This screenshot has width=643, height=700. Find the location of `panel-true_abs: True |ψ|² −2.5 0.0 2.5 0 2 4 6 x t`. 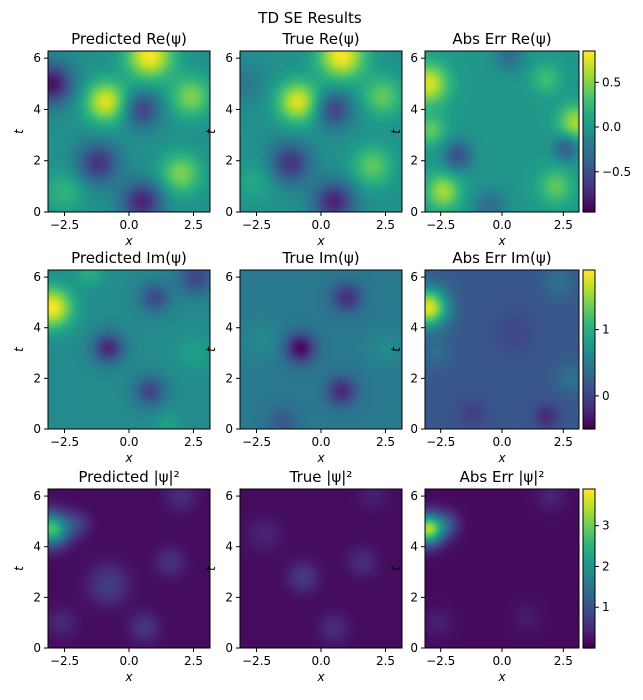

panel-true_abs: True |ψ|² −2.5 0.0 2.5 0 2 4 6 x t is located at coordinates (303, 576).